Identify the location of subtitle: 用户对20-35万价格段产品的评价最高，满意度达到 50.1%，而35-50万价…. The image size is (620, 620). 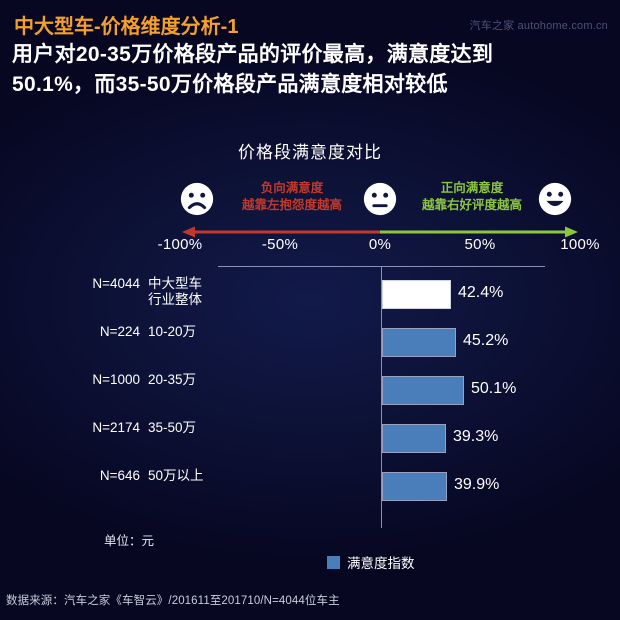
(312, 70).